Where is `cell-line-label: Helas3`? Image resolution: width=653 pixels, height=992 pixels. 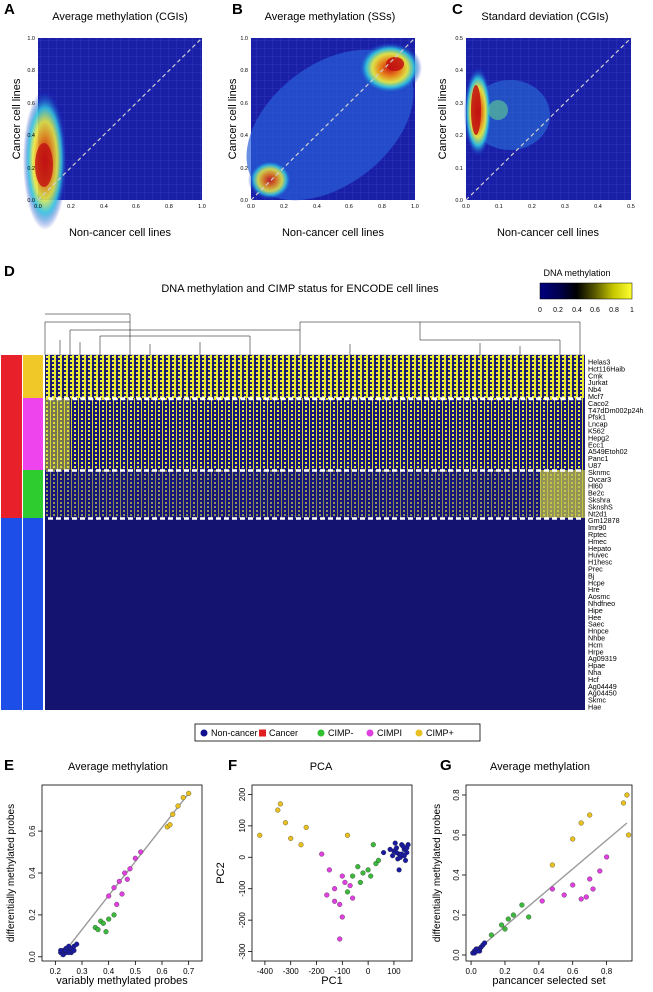
cell-line-label: Helas3 is located at coordinates (599, 362).